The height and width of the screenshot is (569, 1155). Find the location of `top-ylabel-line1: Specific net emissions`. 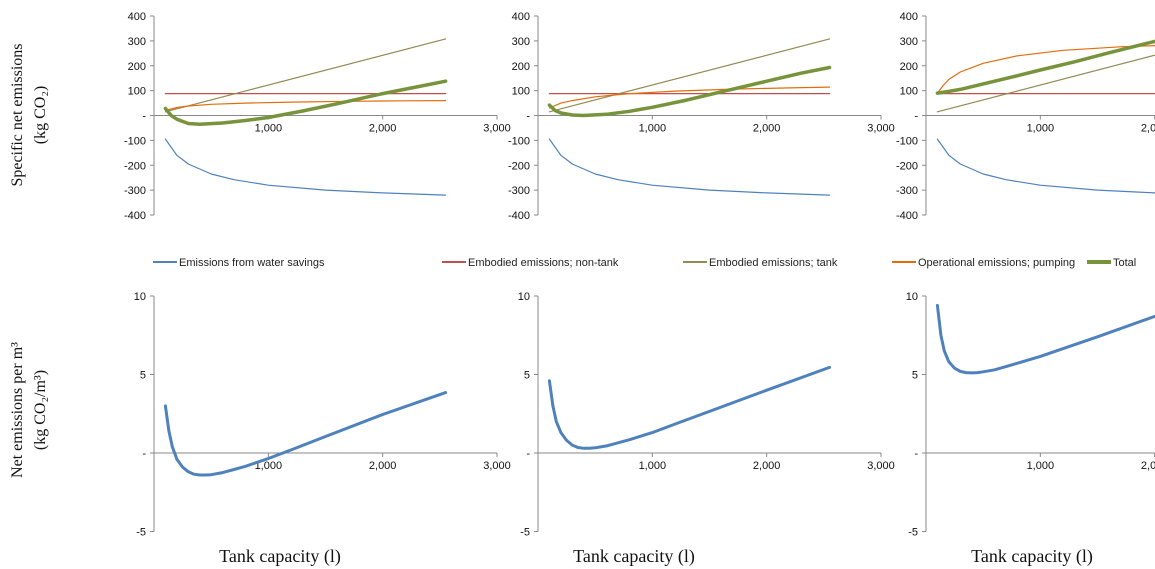

top-ylabel-line1: Specific net emissions is located at coordinates (17, 114).